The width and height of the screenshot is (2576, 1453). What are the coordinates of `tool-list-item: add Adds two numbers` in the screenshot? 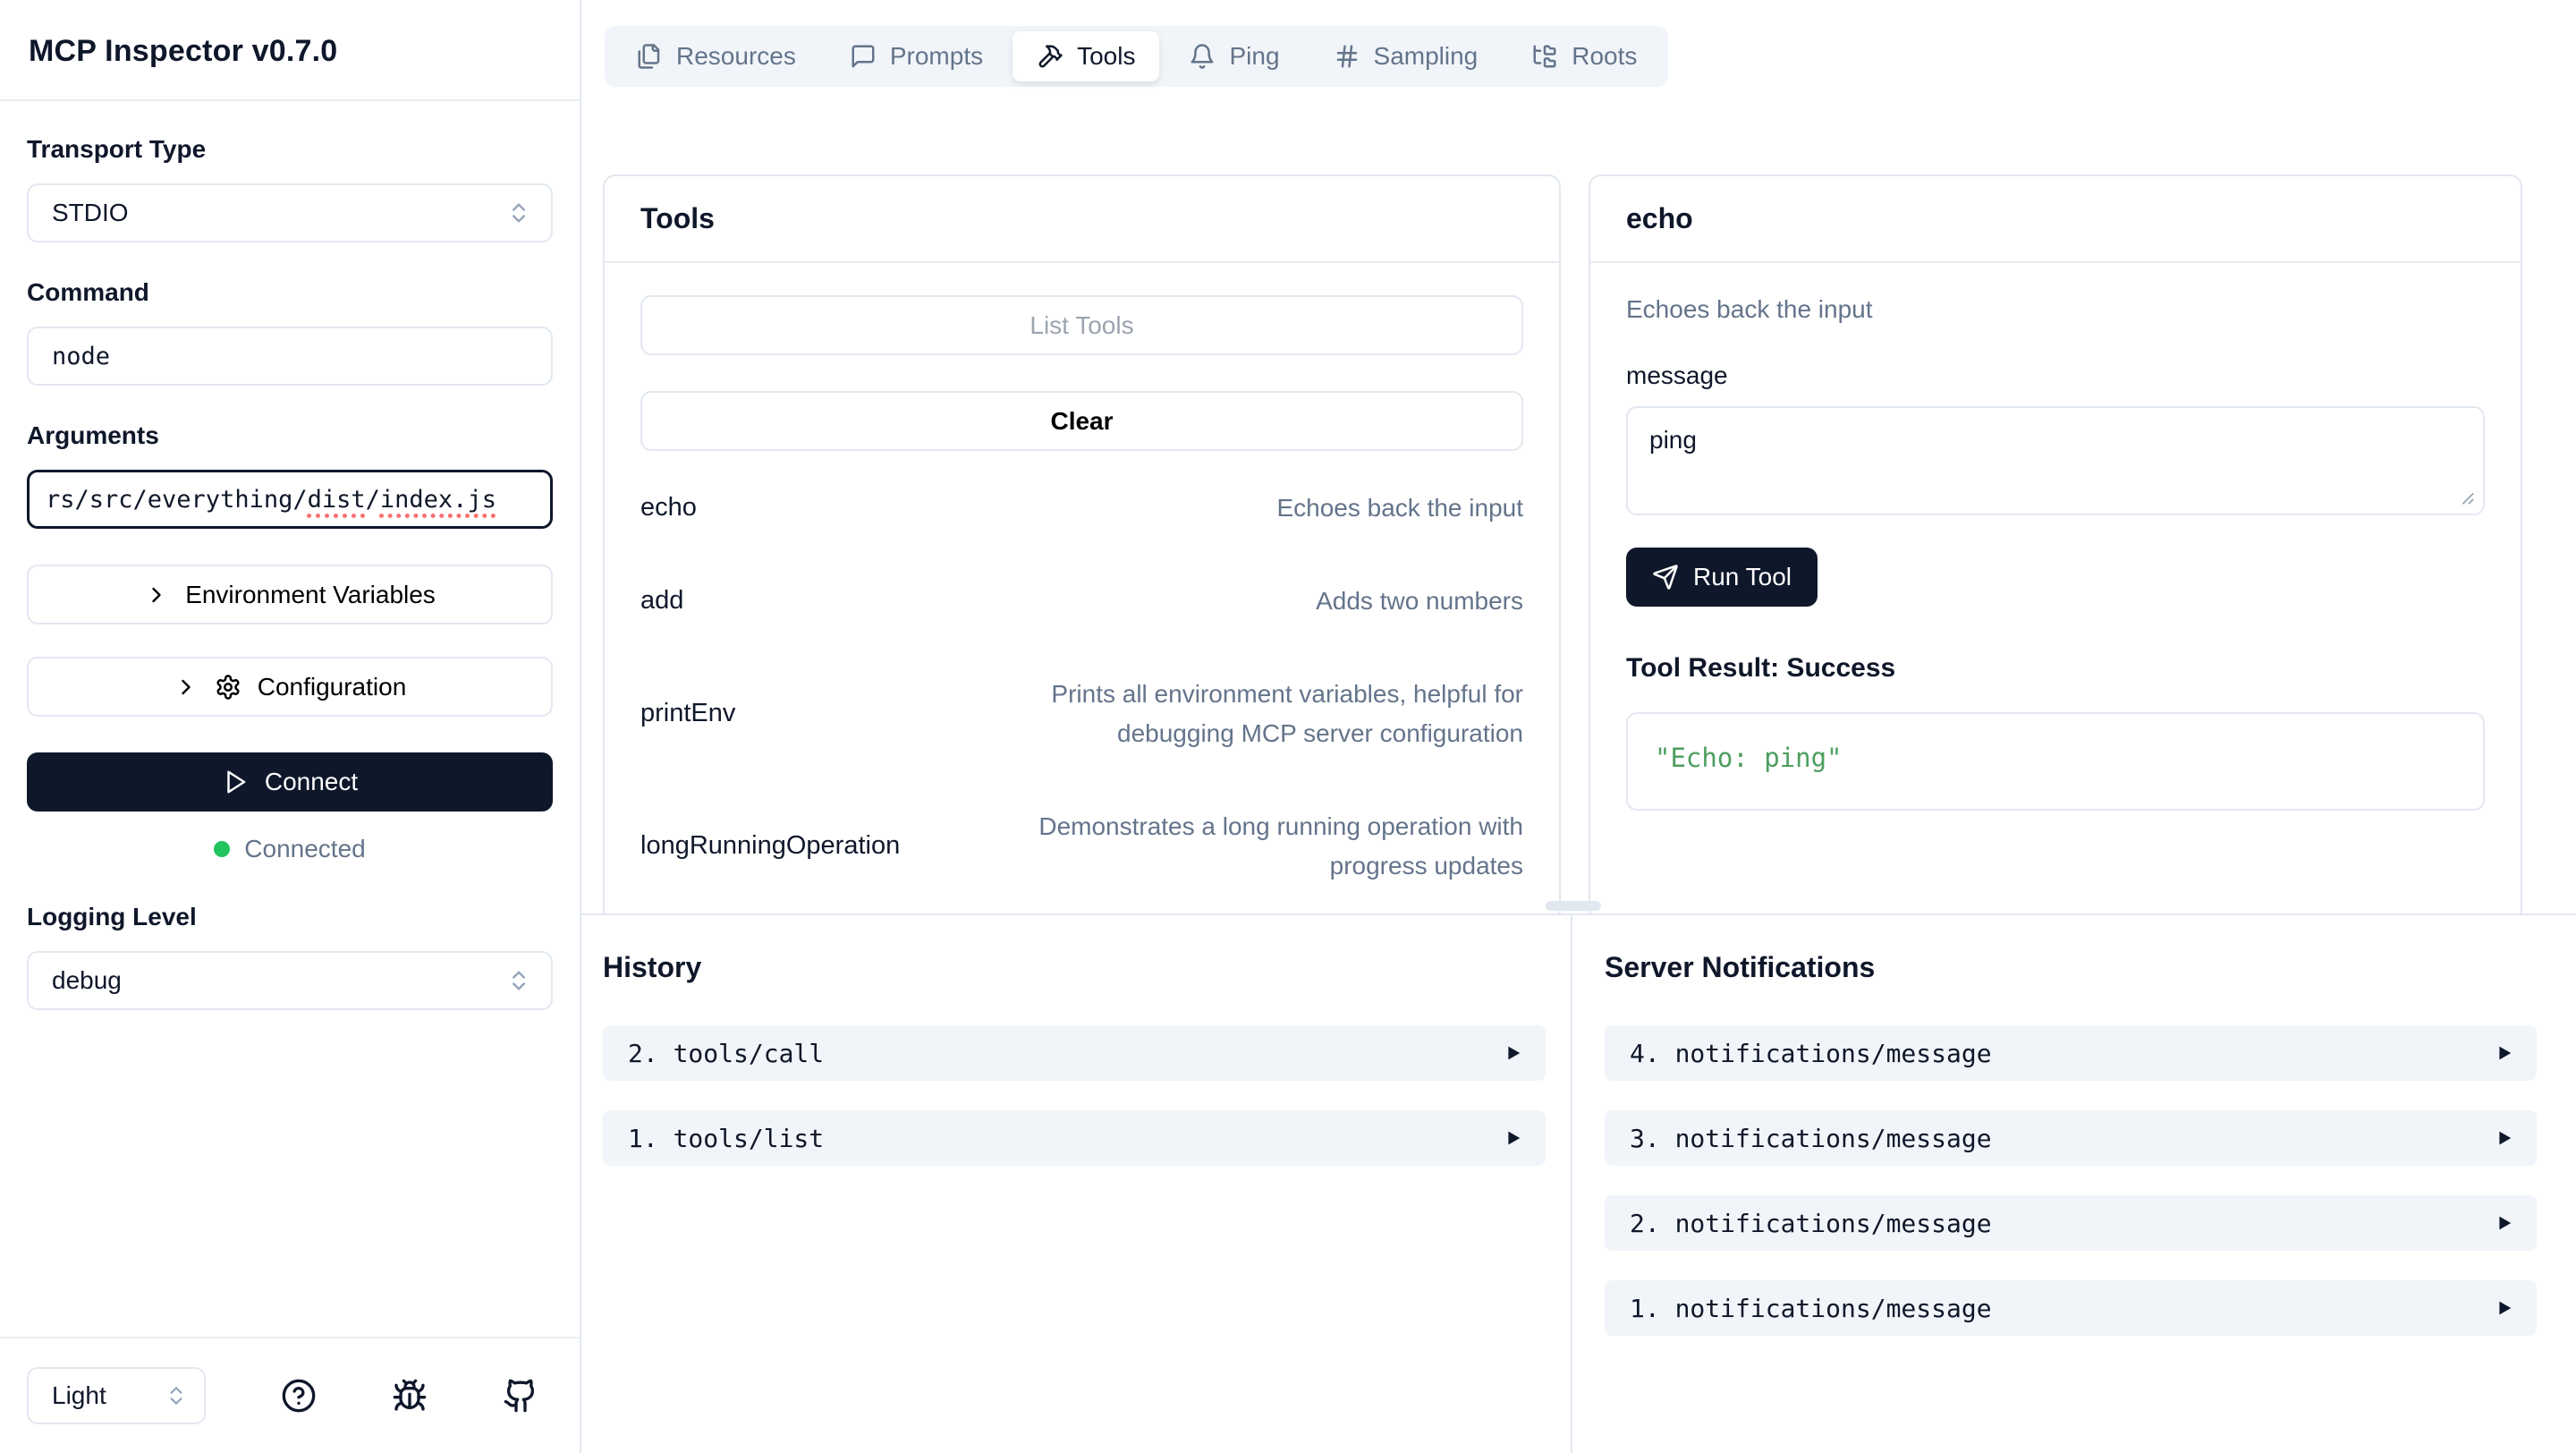 It's located at (1081, 601).